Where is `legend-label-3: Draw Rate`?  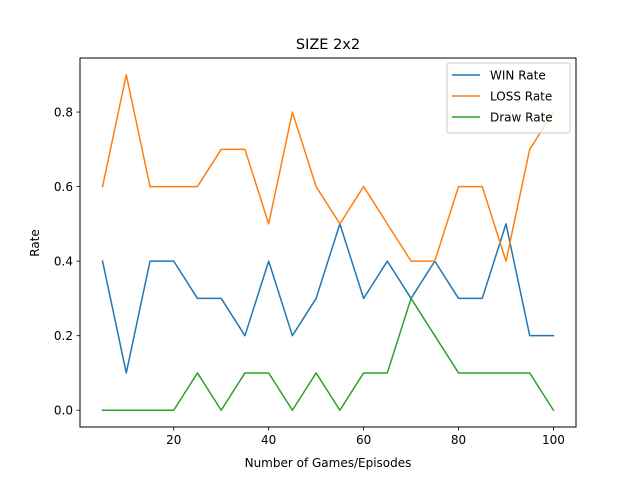 legend-label-3: Draw Rate is located at coordinates (521, 118).